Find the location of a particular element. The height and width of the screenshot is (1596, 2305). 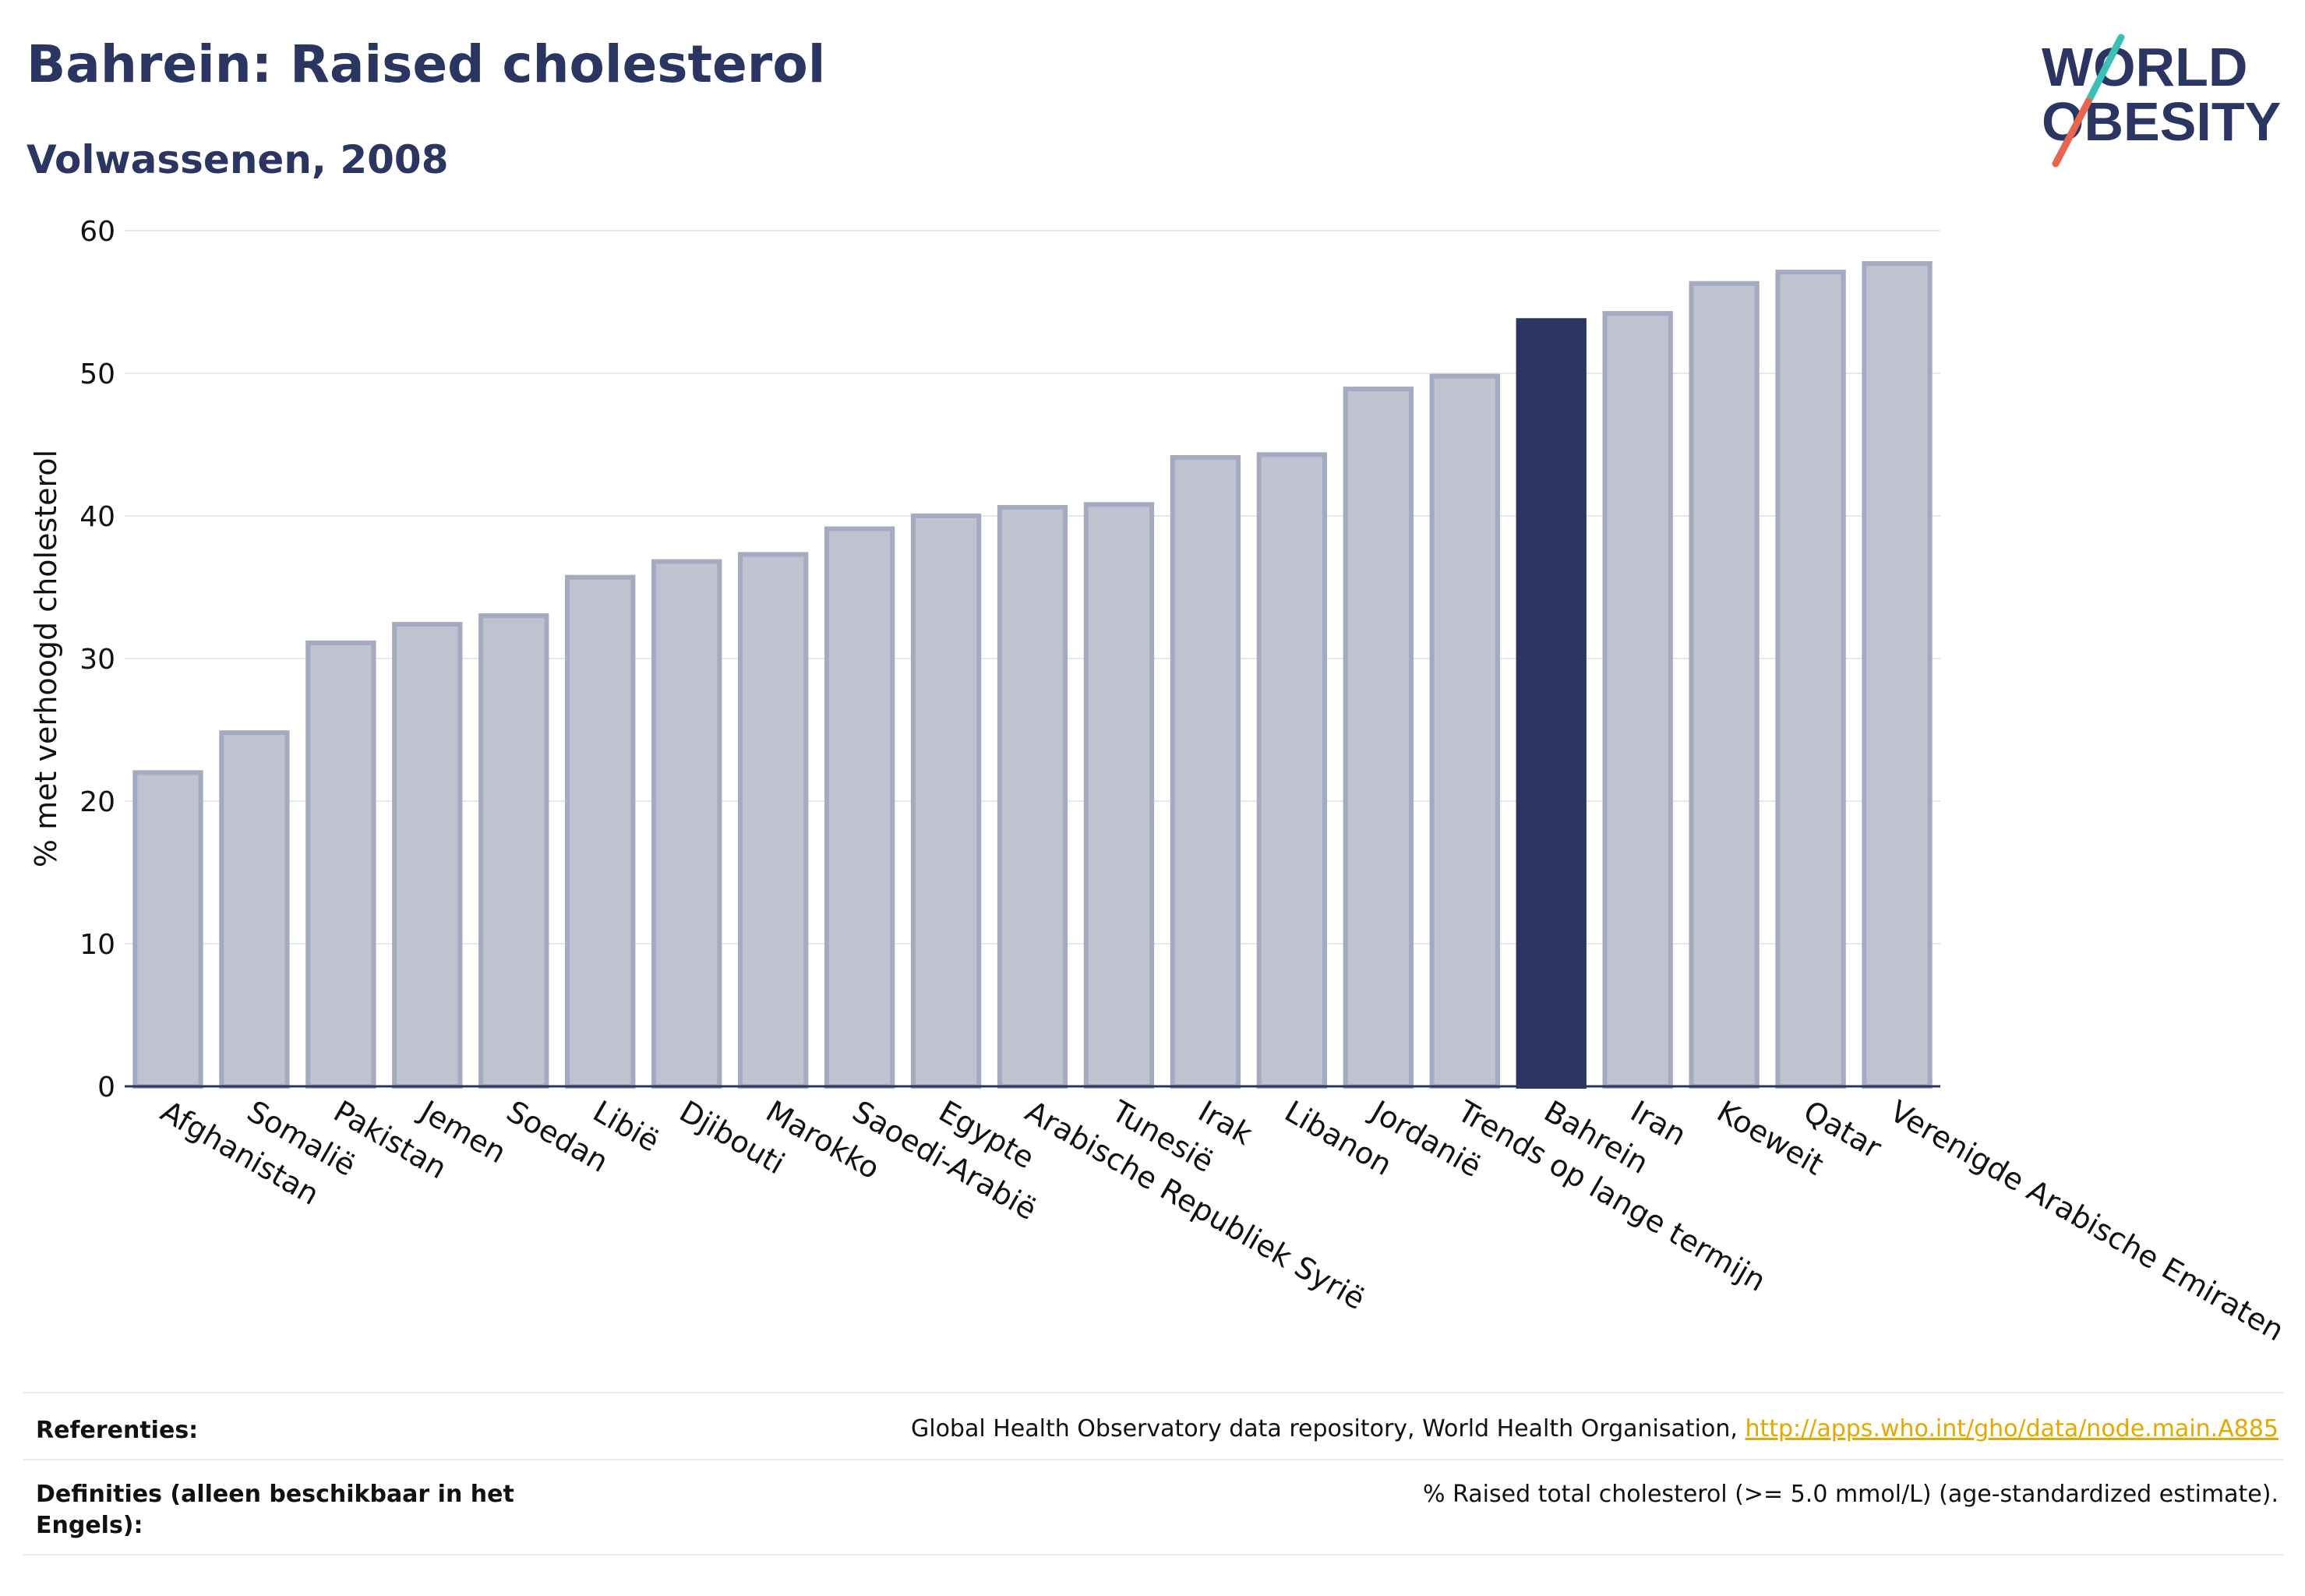

y-tick-label: 60 is located at coordinates (97, 232).